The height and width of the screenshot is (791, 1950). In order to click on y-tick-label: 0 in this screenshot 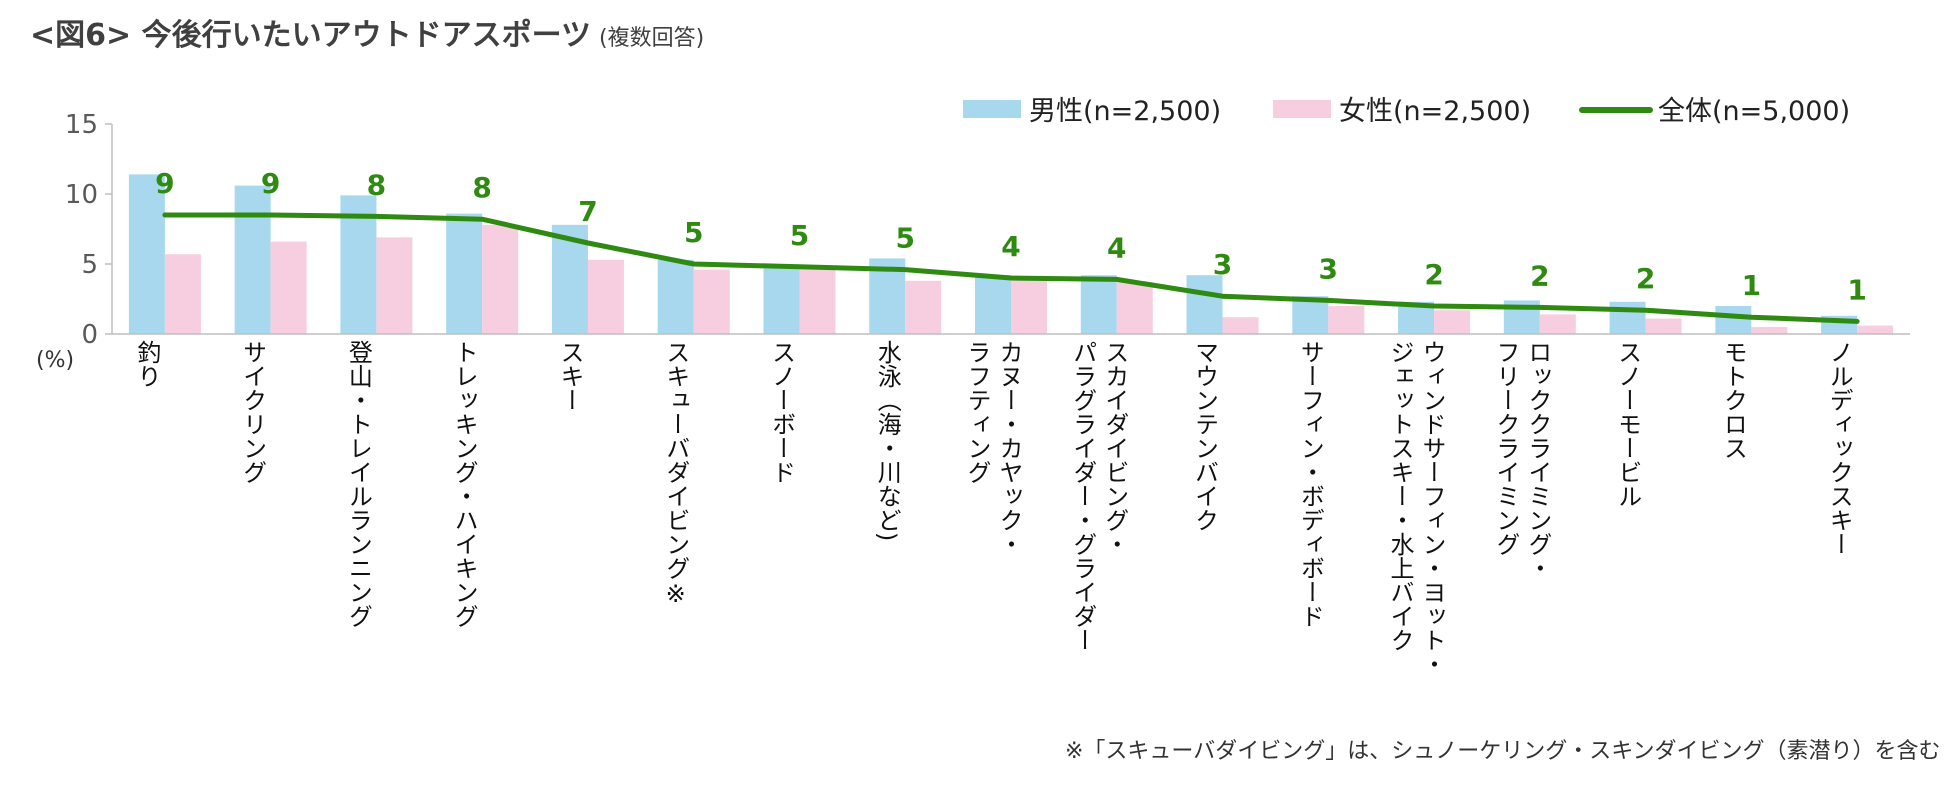, I will do `click(89, 335)`.